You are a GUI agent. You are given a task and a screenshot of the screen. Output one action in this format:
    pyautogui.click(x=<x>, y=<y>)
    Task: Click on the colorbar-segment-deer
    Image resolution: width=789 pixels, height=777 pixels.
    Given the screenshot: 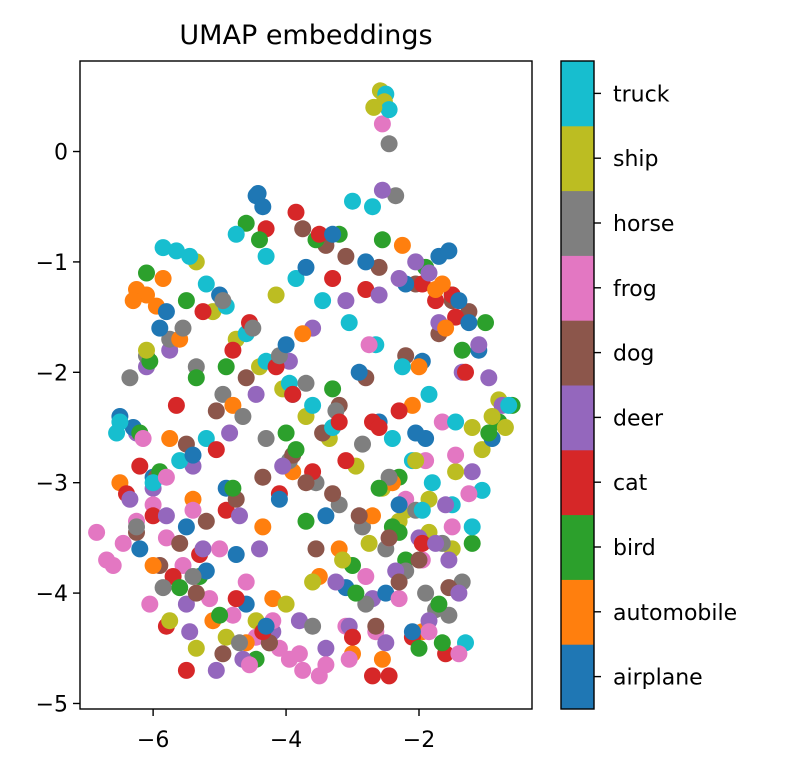 What is the action you would take?
    pyautogui.click(x=577, y=418)
    